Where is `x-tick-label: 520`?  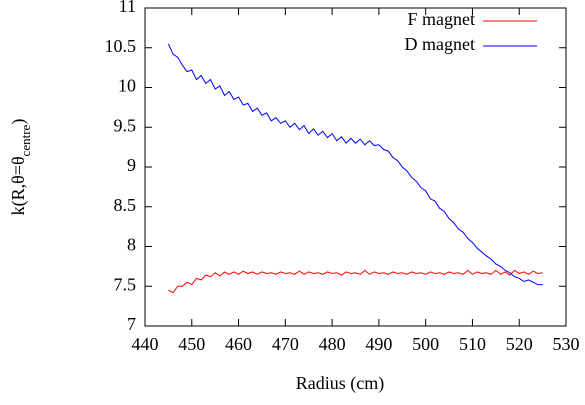 x-tick-label: 520 is located at coordinates (519, 344).